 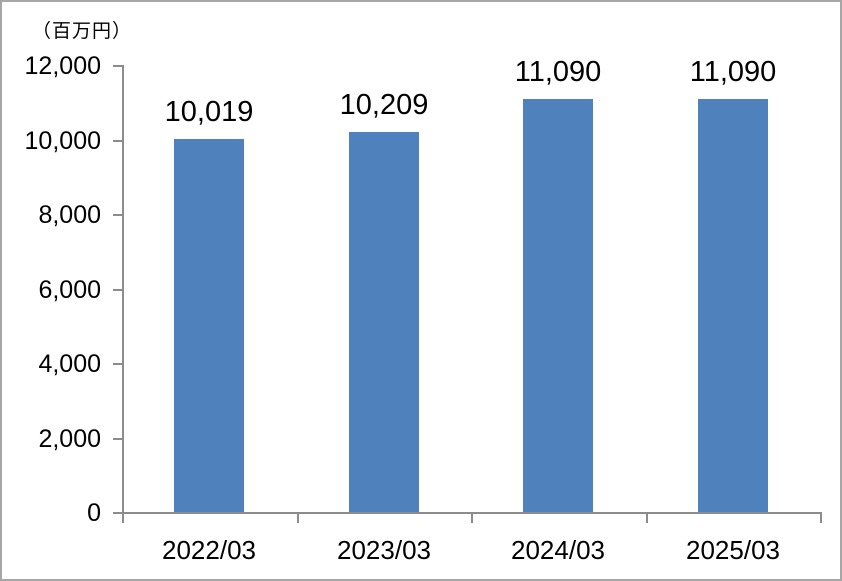 What do you see at coordinates (62, 140) in the screenshot?
I see `y-axis-tick-label: 10,000` at bounding box center [62, 140].